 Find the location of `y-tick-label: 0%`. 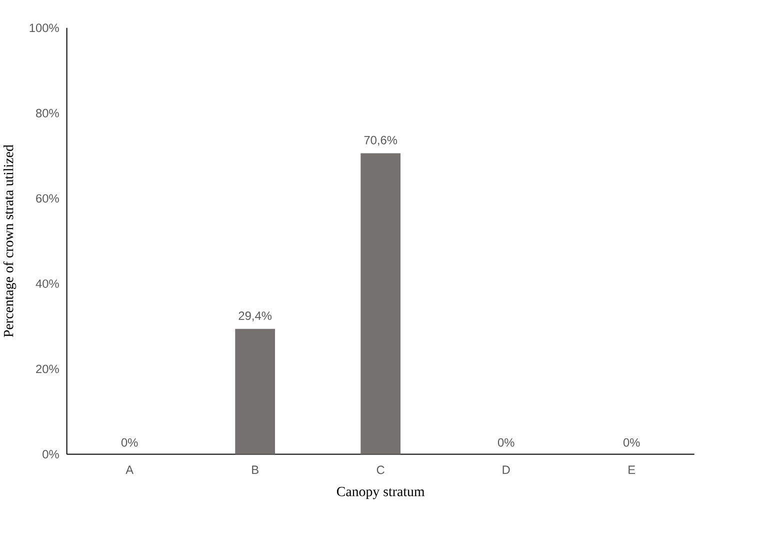

y-tick-label: 0% is located at coordinates (50, 454).